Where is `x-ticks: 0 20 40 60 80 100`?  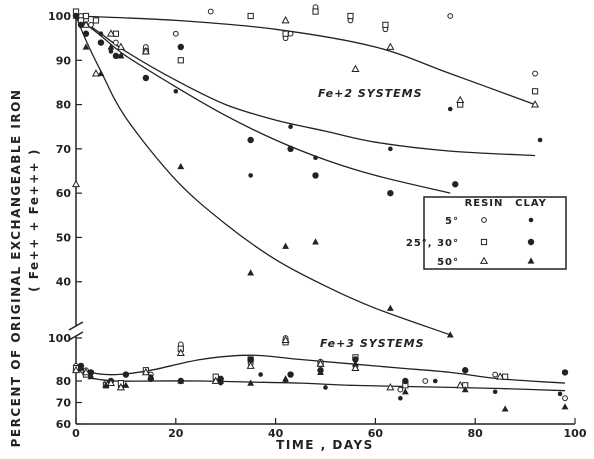 x-ticks: 0 20 40 60 80 100 is located at coordinates (329, 429).